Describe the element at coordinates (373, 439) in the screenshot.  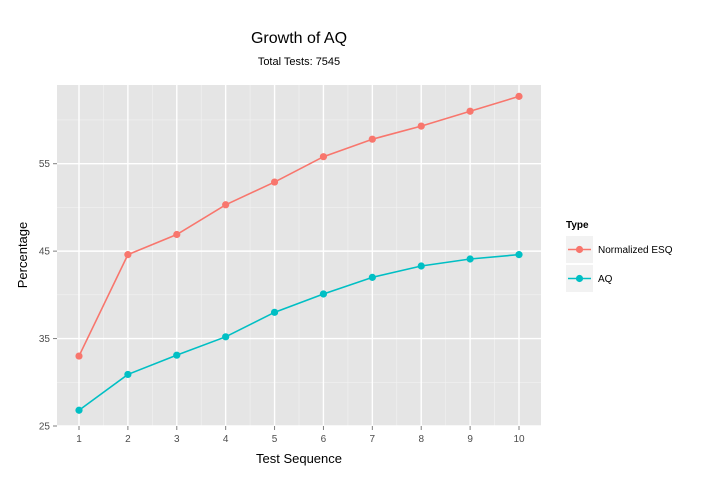
I see `x-tick-label: 7` at that location.